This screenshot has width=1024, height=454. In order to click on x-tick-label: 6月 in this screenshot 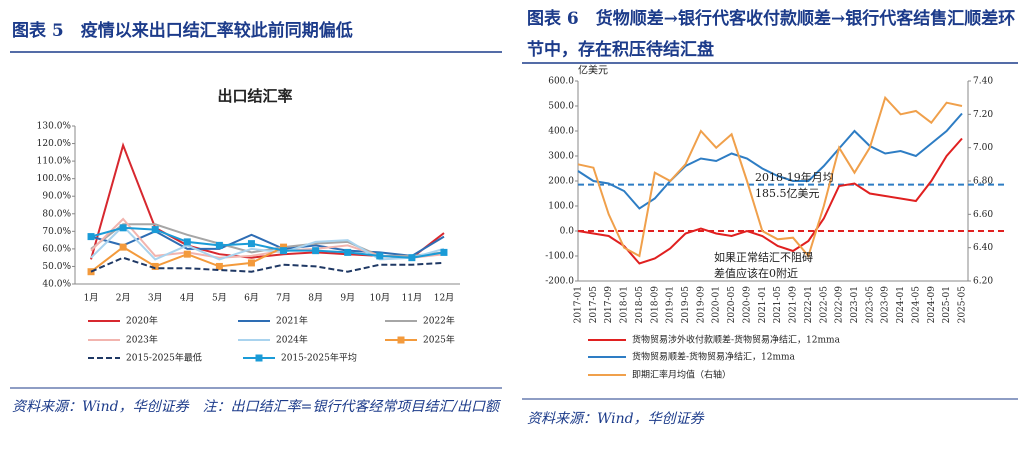, I will do `click(251, 298)`.